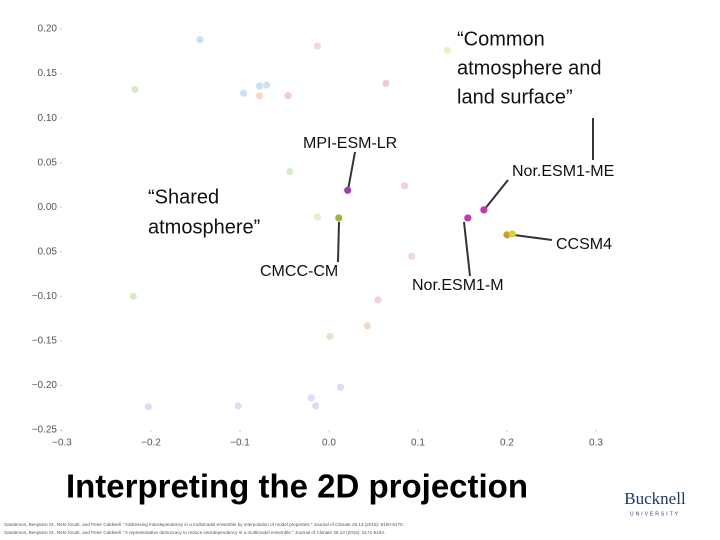 The height and width of the screenshot is (540, 720). I want to click on y-tick-label: −0.10, so click(45, 296).